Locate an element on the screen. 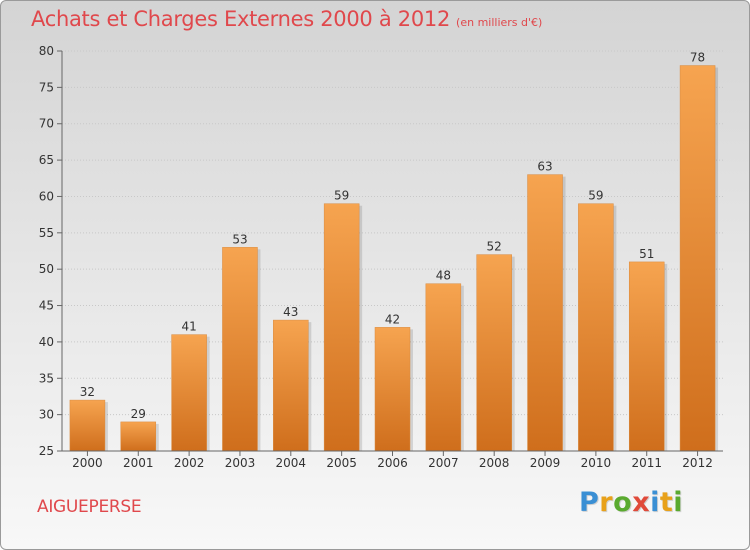 The image size is (750, 550). x-tick-label: 2003 is located at coordinates (240, 463).